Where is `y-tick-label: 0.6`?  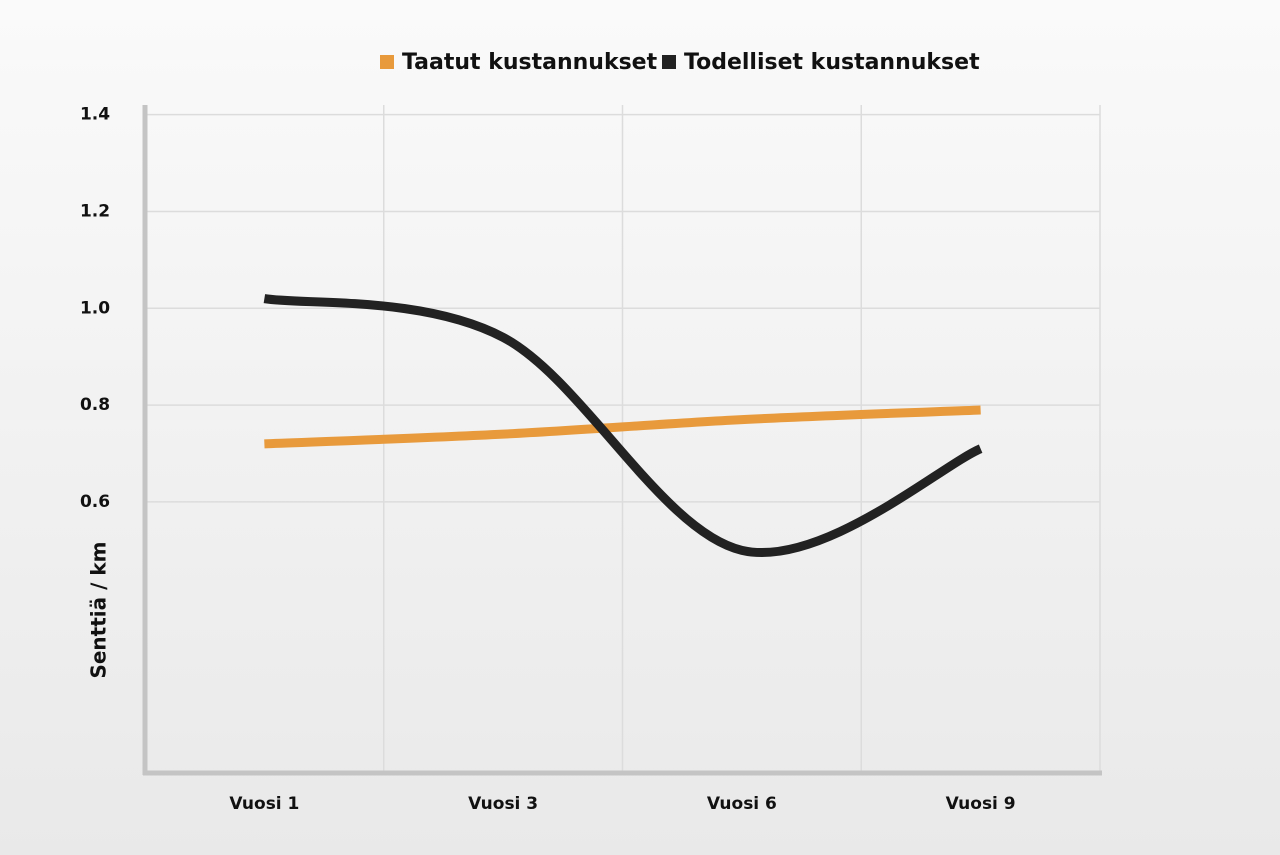
y-tick-label: 0.6 is located at coordinates (95, 502).